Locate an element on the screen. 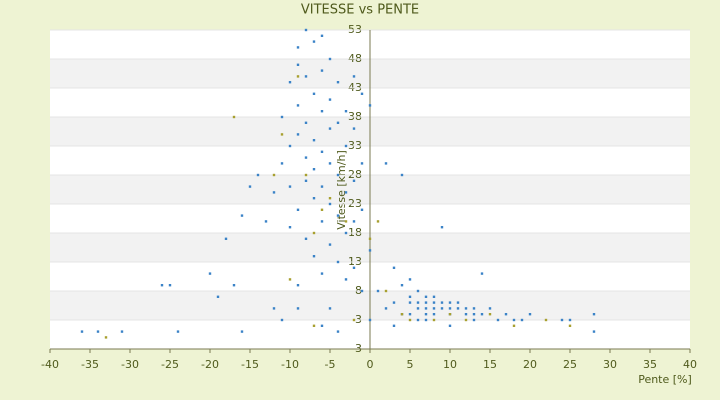 The image size is (720, 400). x-tick-label: 5 is located at coordinates (410, 364).